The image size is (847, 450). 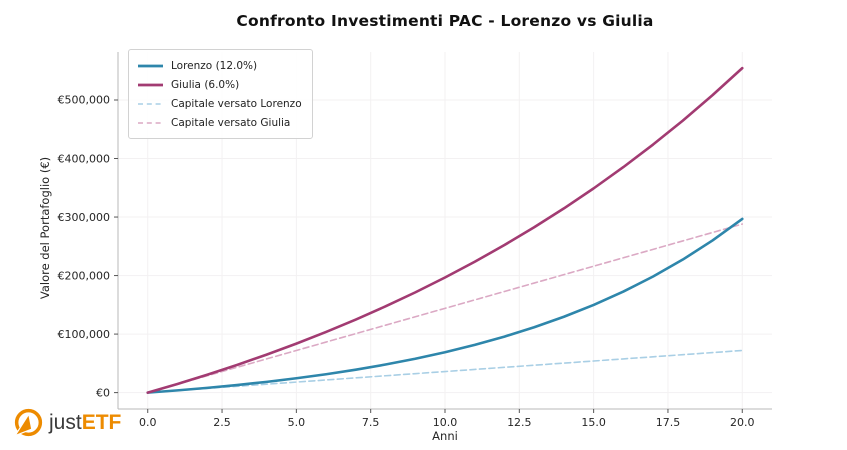 I want to click on legend-item-capitale-versato-giulia: Capitale versato Giulia, so click(x=219, y=122).